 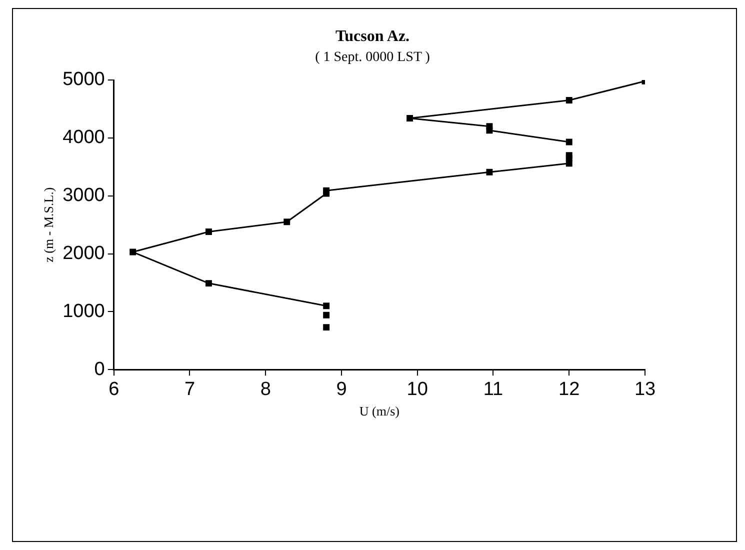 I want to click on chart-title: Tucson Az., so click(x=372, y=37).